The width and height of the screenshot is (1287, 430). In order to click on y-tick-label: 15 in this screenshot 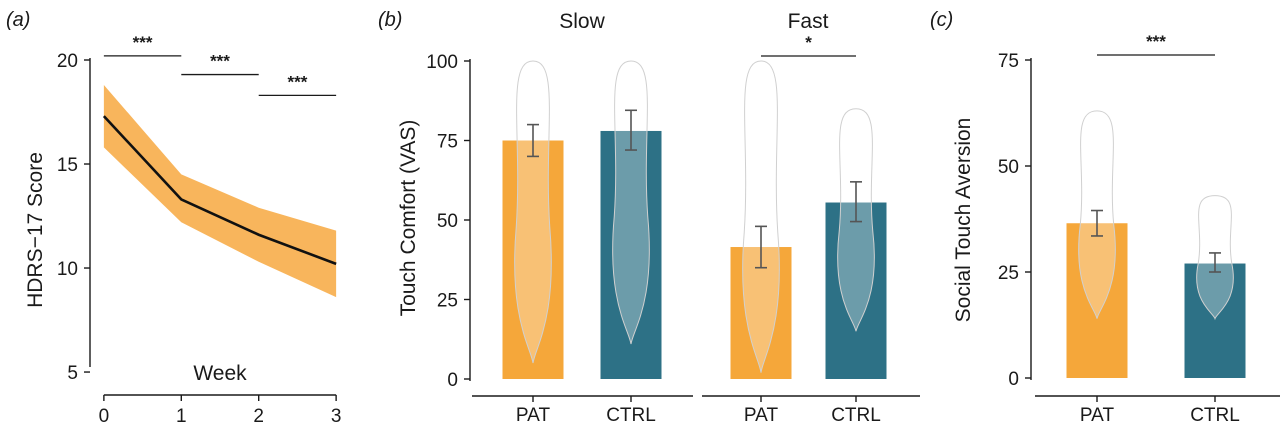, I will do `click(67, 165)`.